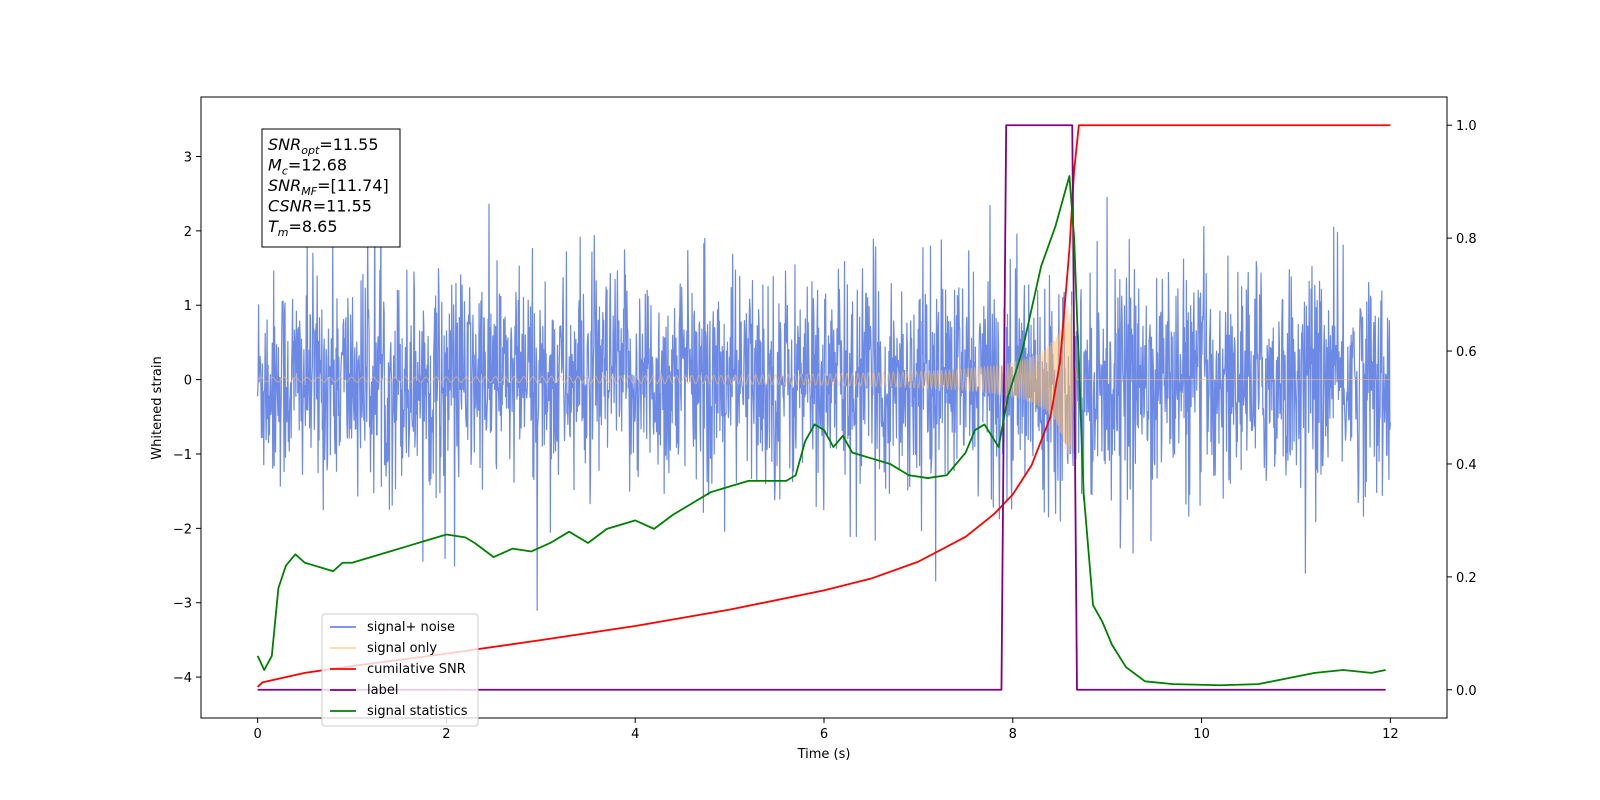 This screenshot has width=1600, height=800. I want to click on y-right-tick-label: 1.0, so click(1466, 126).